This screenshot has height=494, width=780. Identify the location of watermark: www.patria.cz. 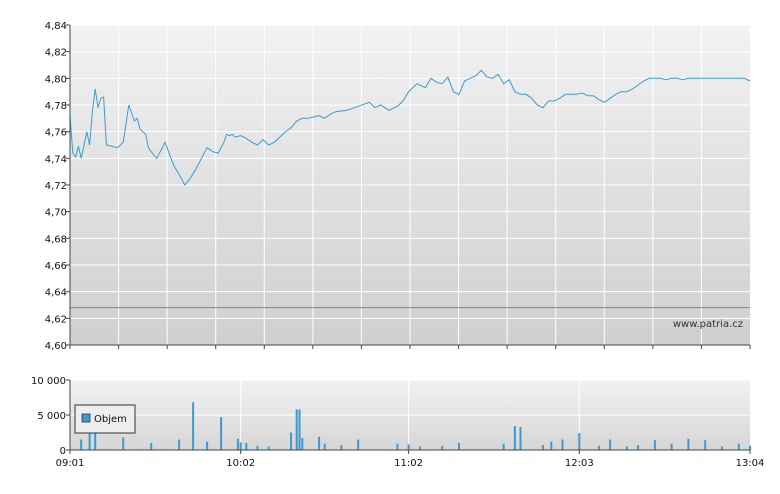
(708, 324).